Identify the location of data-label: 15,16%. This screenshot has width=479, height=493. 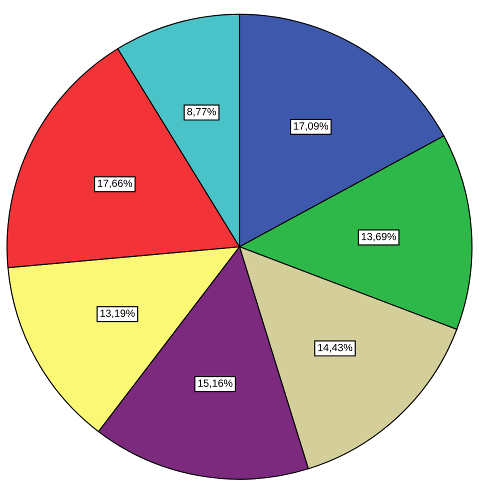
(215, 383).